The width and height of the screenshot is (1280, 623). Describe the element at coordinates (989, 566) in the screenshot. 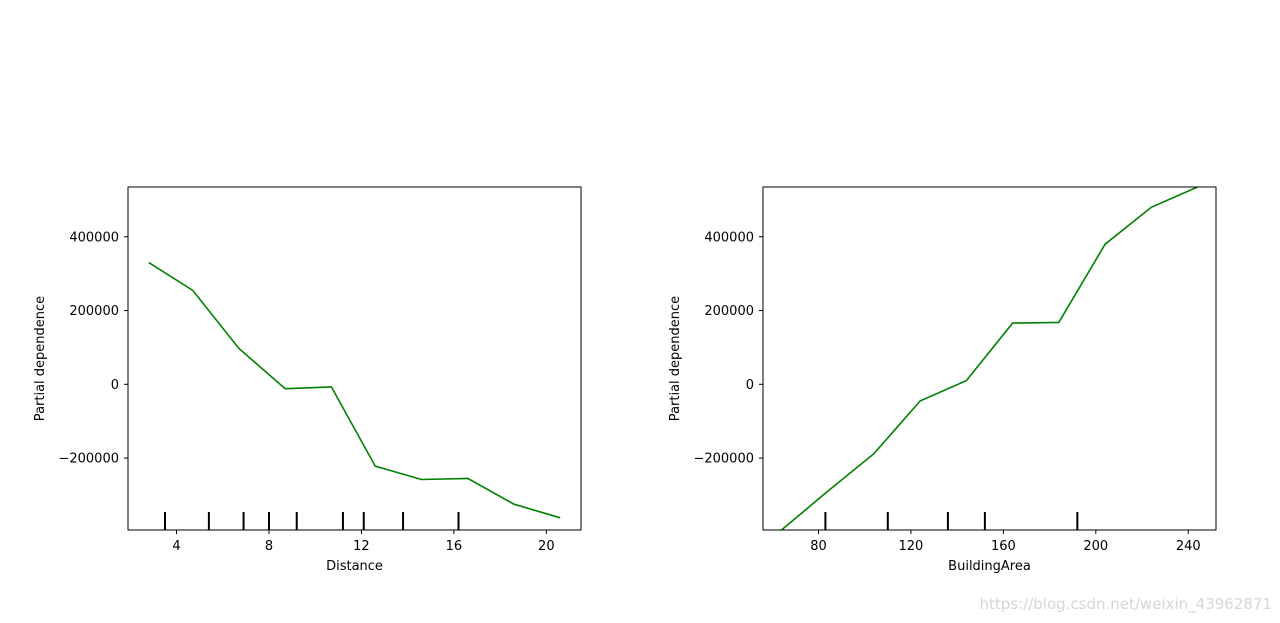

I see `x-axis-label: BuildingArea` at that location.